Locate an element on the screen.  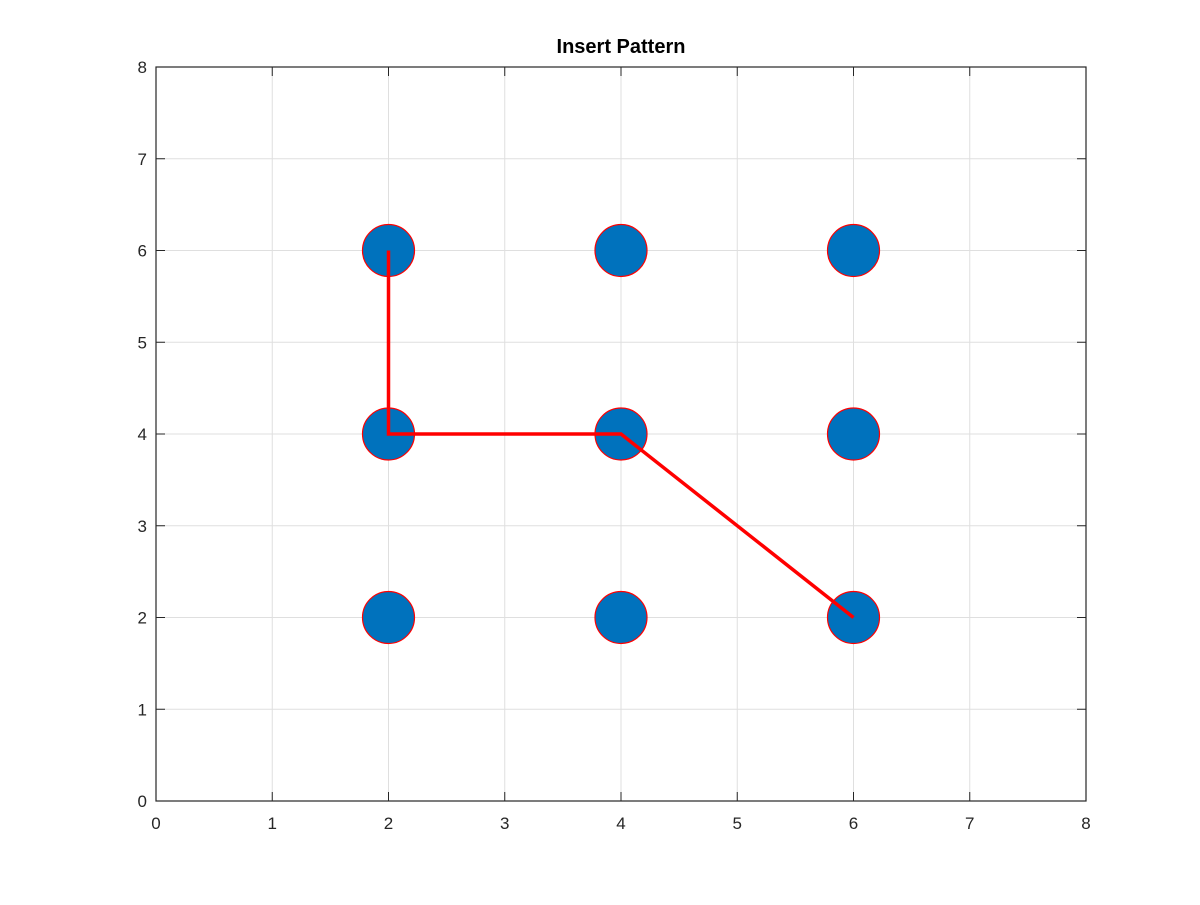
x-tick-label: 3 is located at coordinates (504, 823).